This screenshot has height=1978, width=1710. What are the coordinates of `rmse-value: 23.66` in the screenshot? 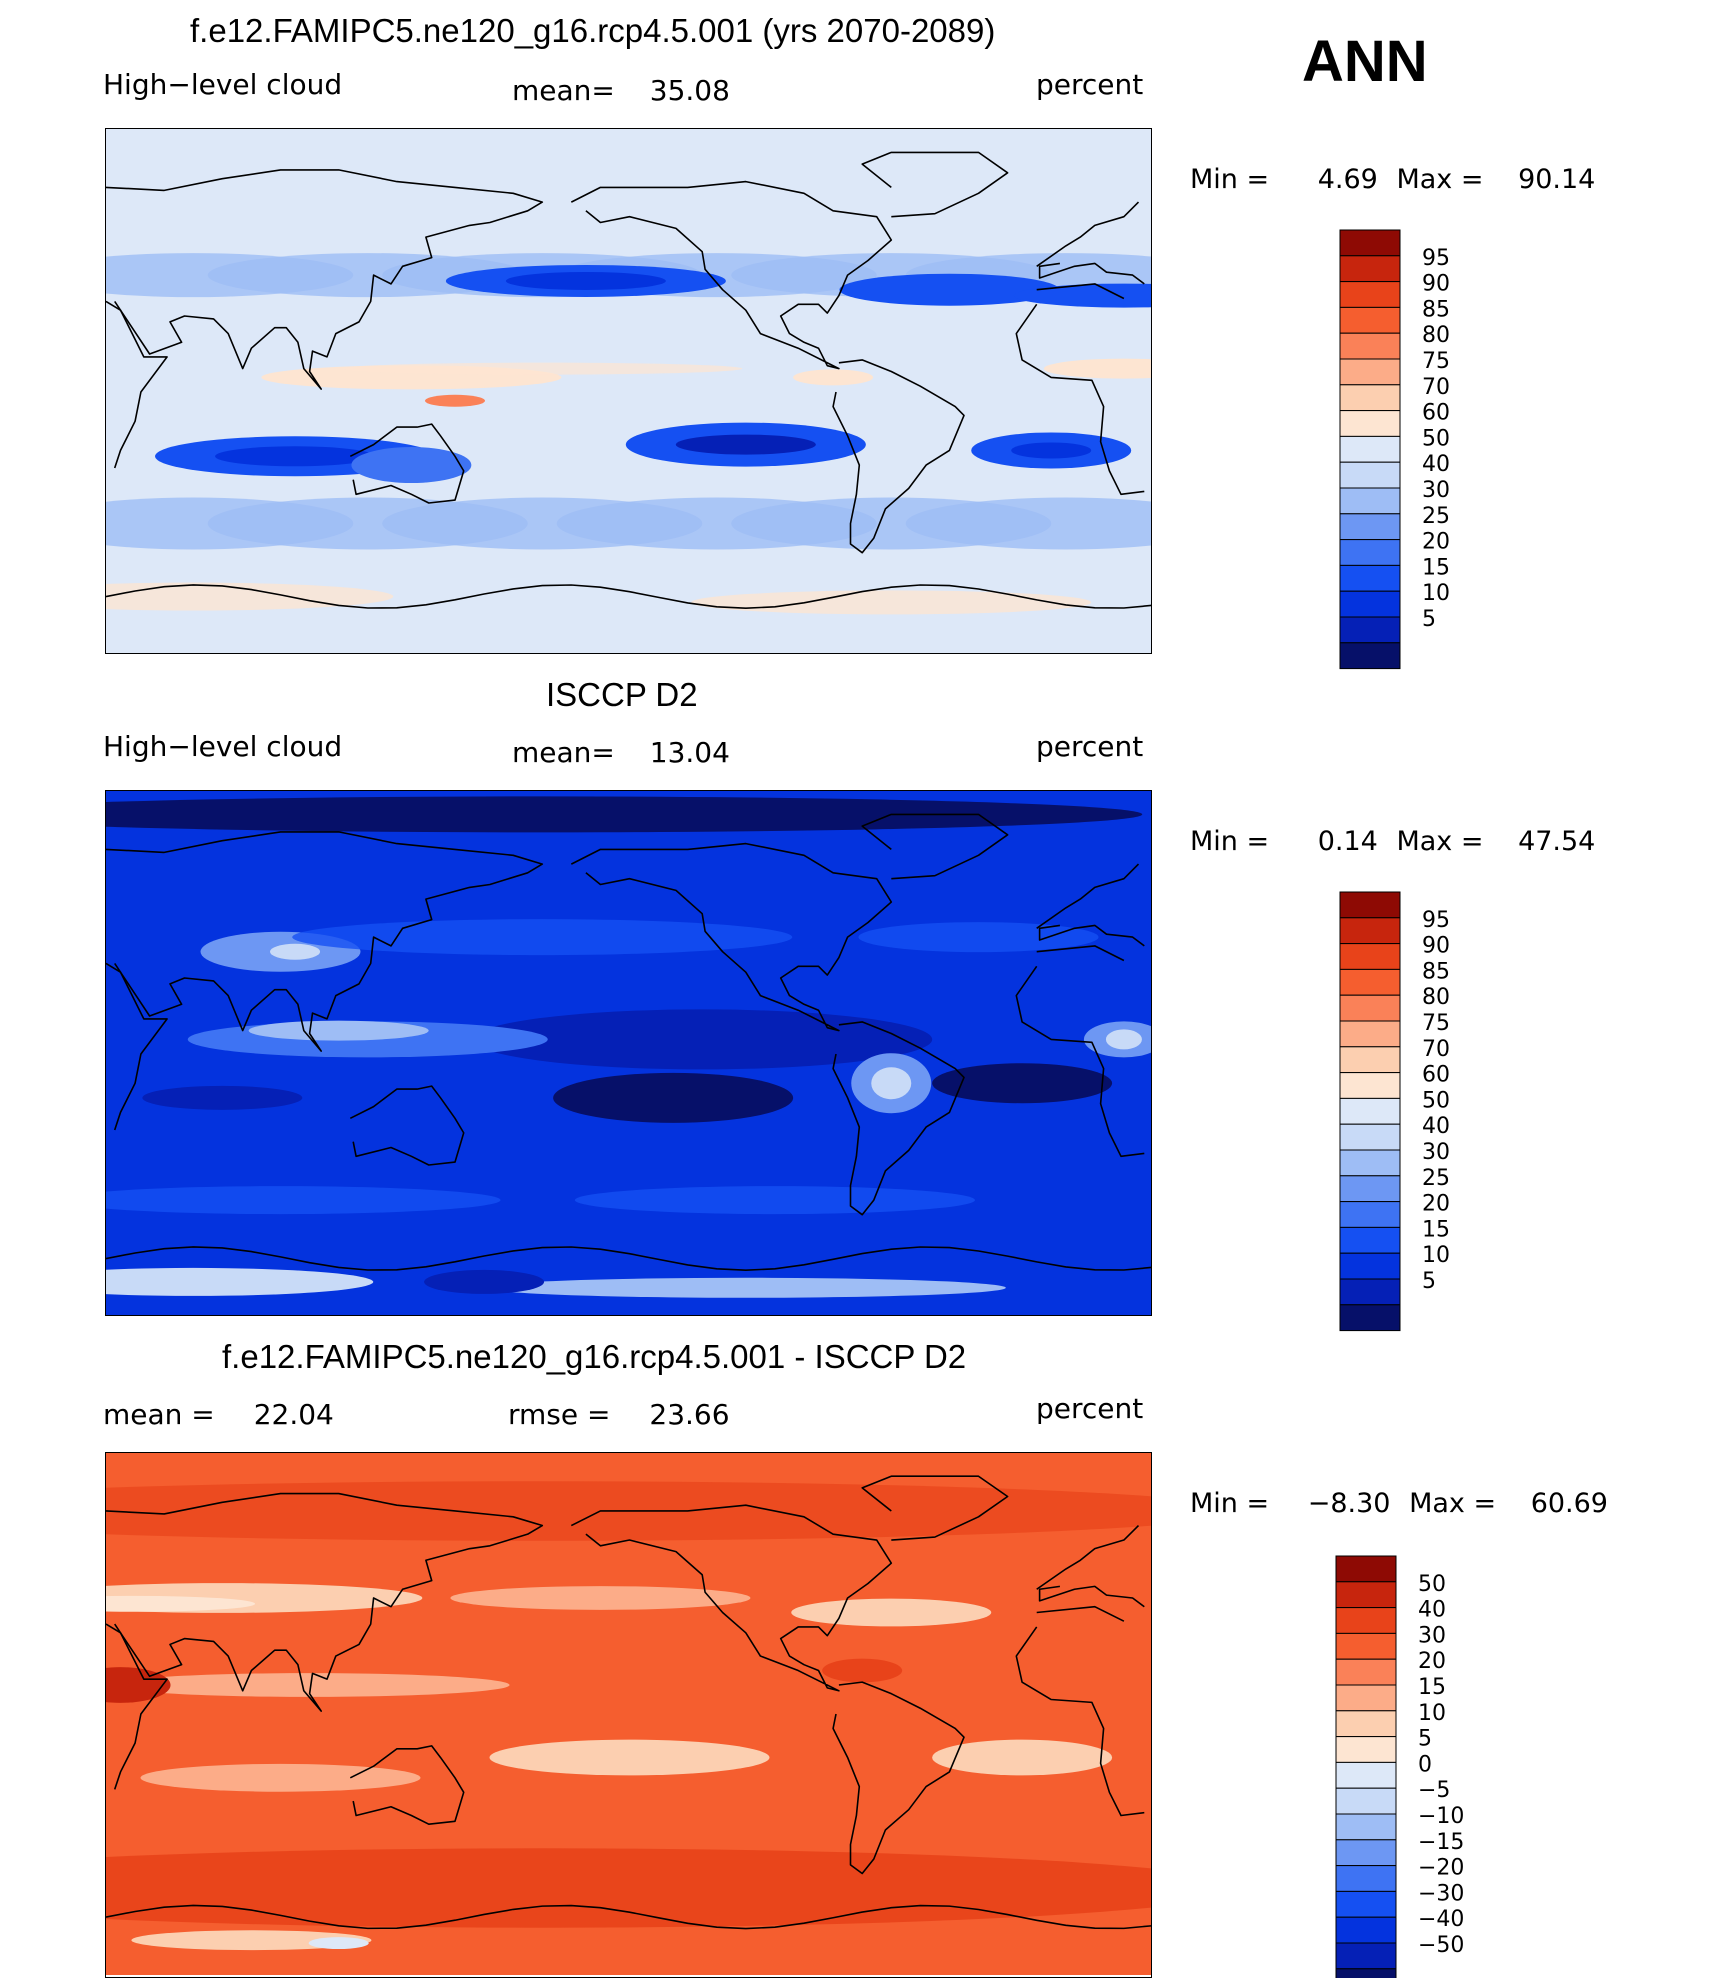 It's located at (689, 1414).